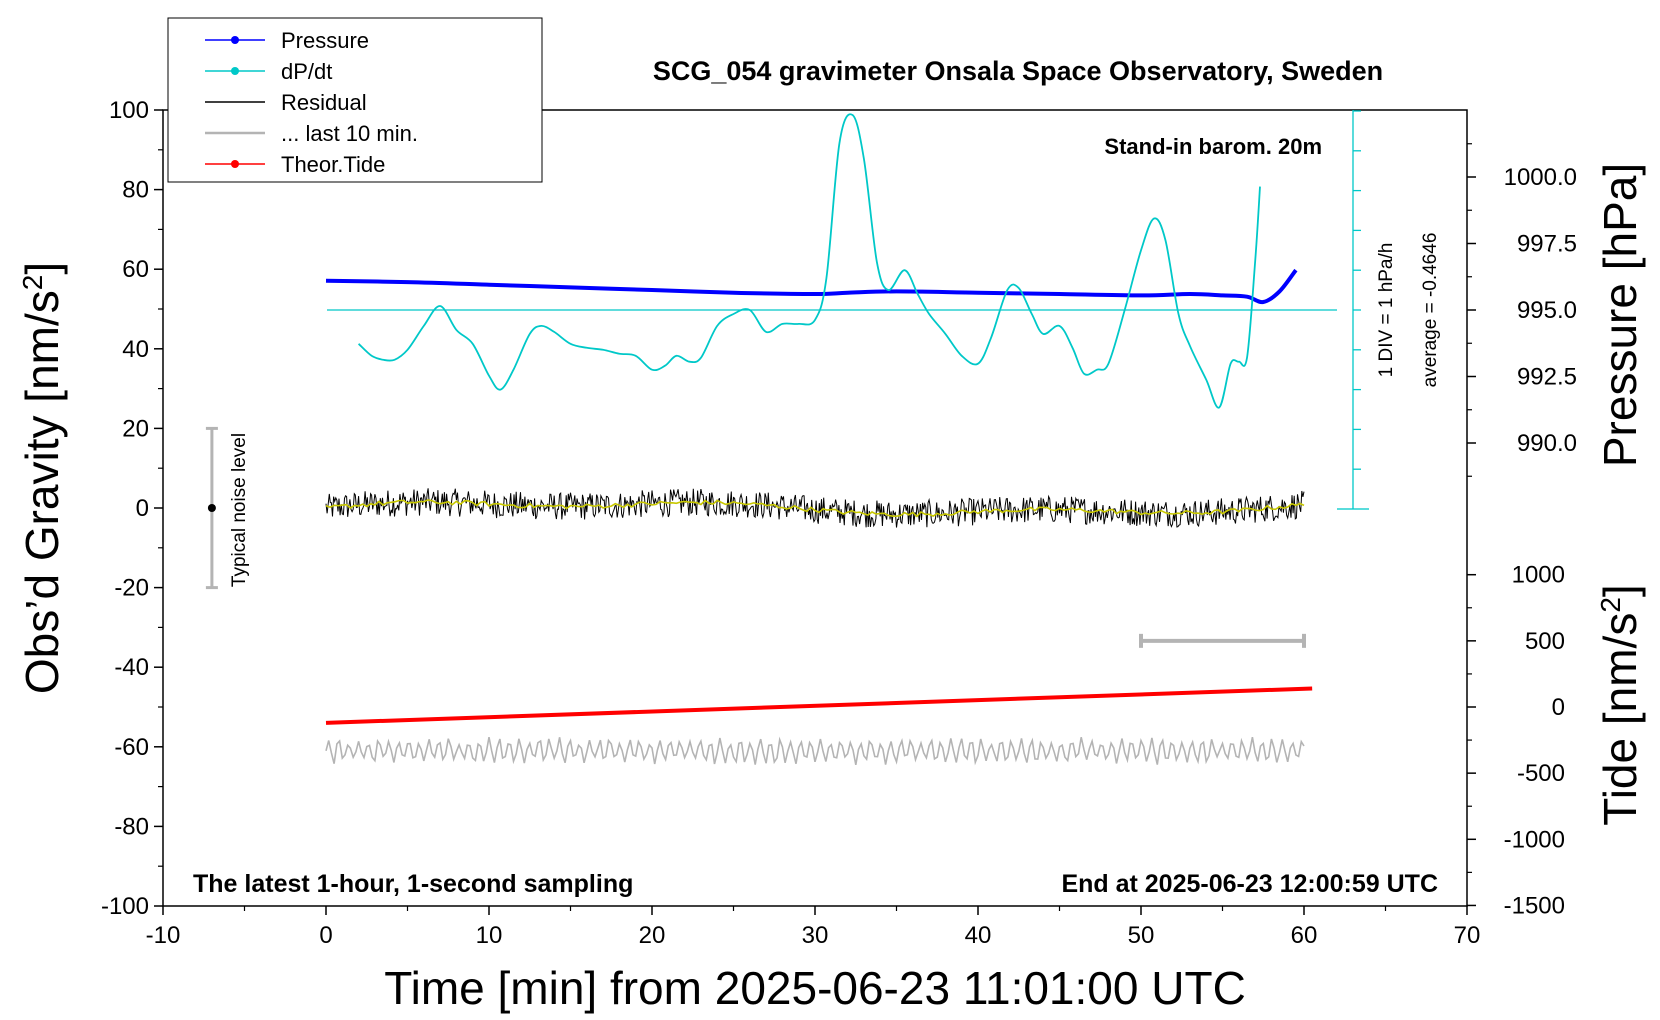 This screenshot has height=1020, width=1660. I want to click on y-tick-label: 60, so click(135, 269).